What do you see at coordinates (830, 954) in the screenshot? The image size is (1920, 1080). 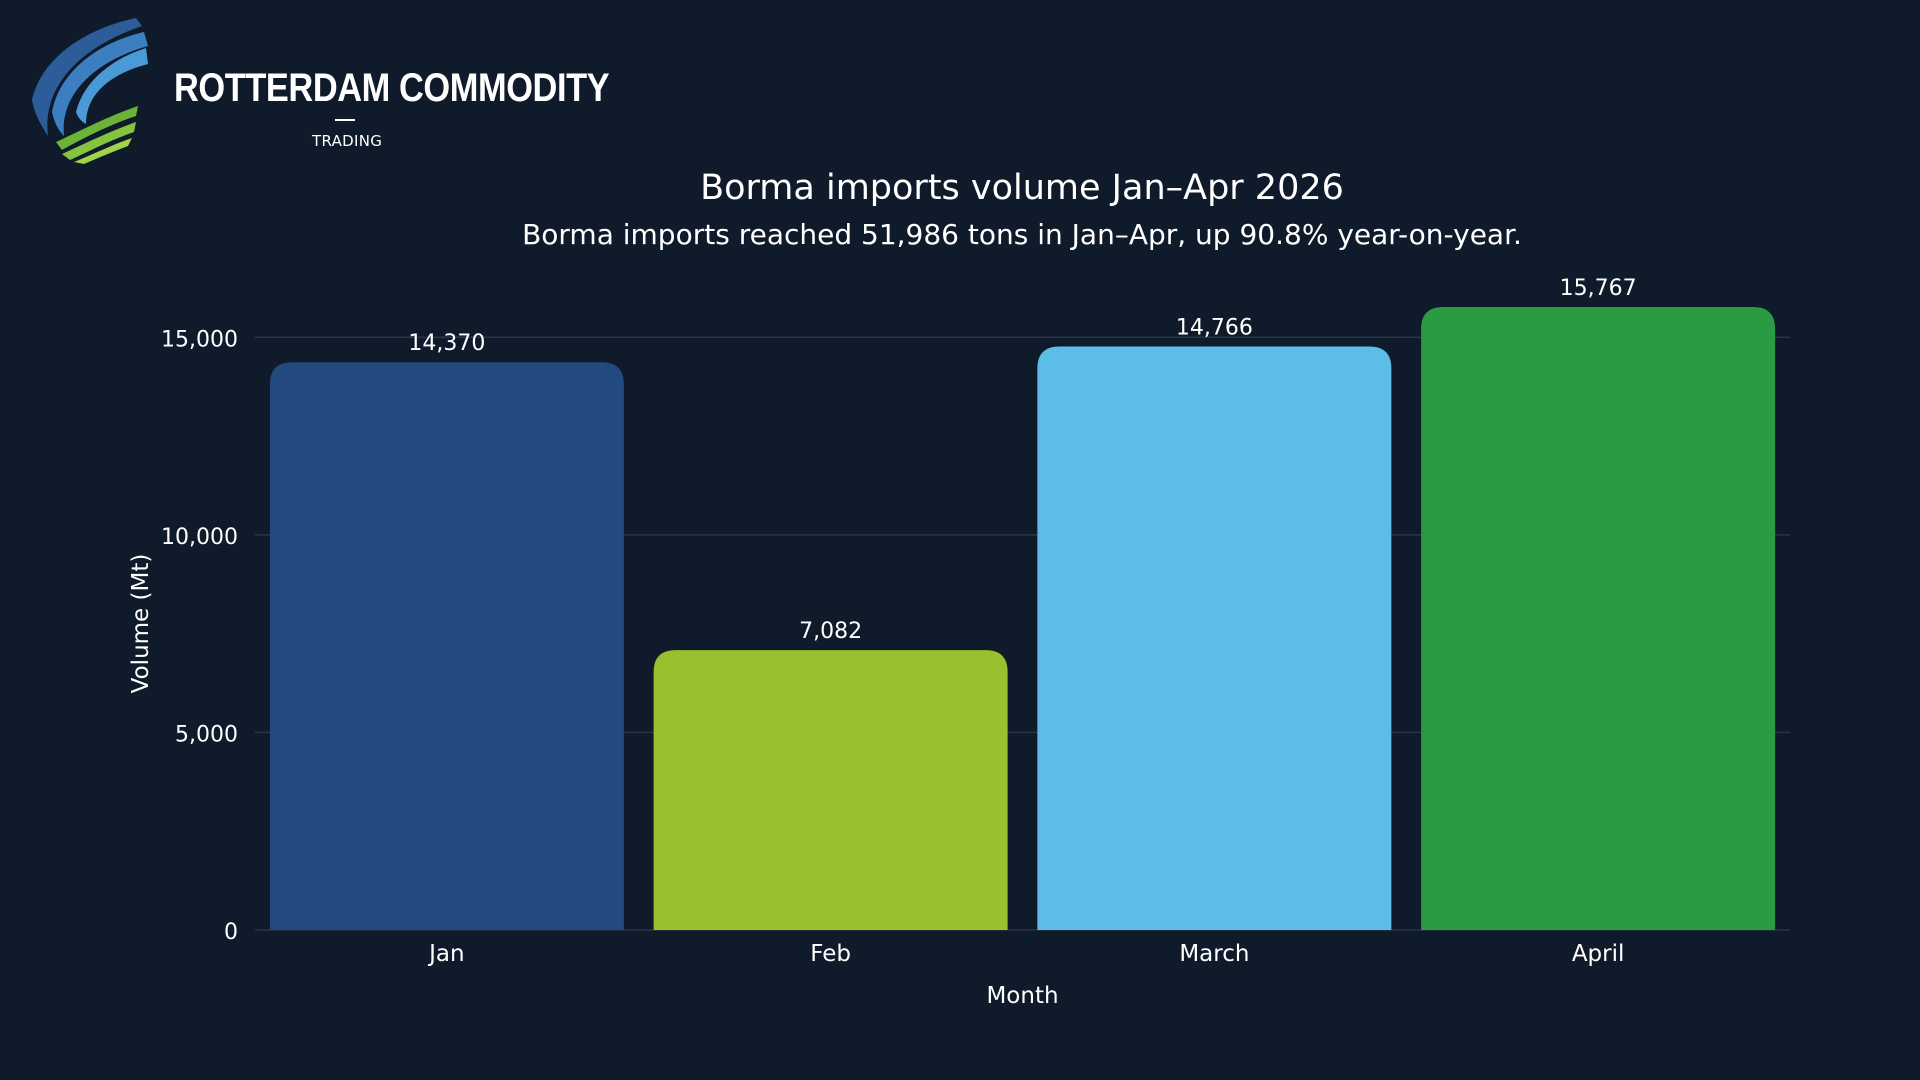 I see `x-tick-label: Feb` at bounding box center [830, 954].